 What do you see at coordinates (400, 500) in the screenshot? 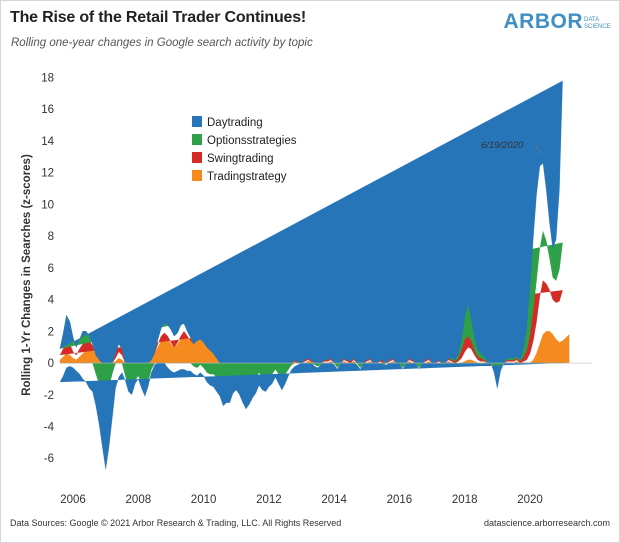
I see `x-tick-label: 2016` at bounding box center [400, 500].